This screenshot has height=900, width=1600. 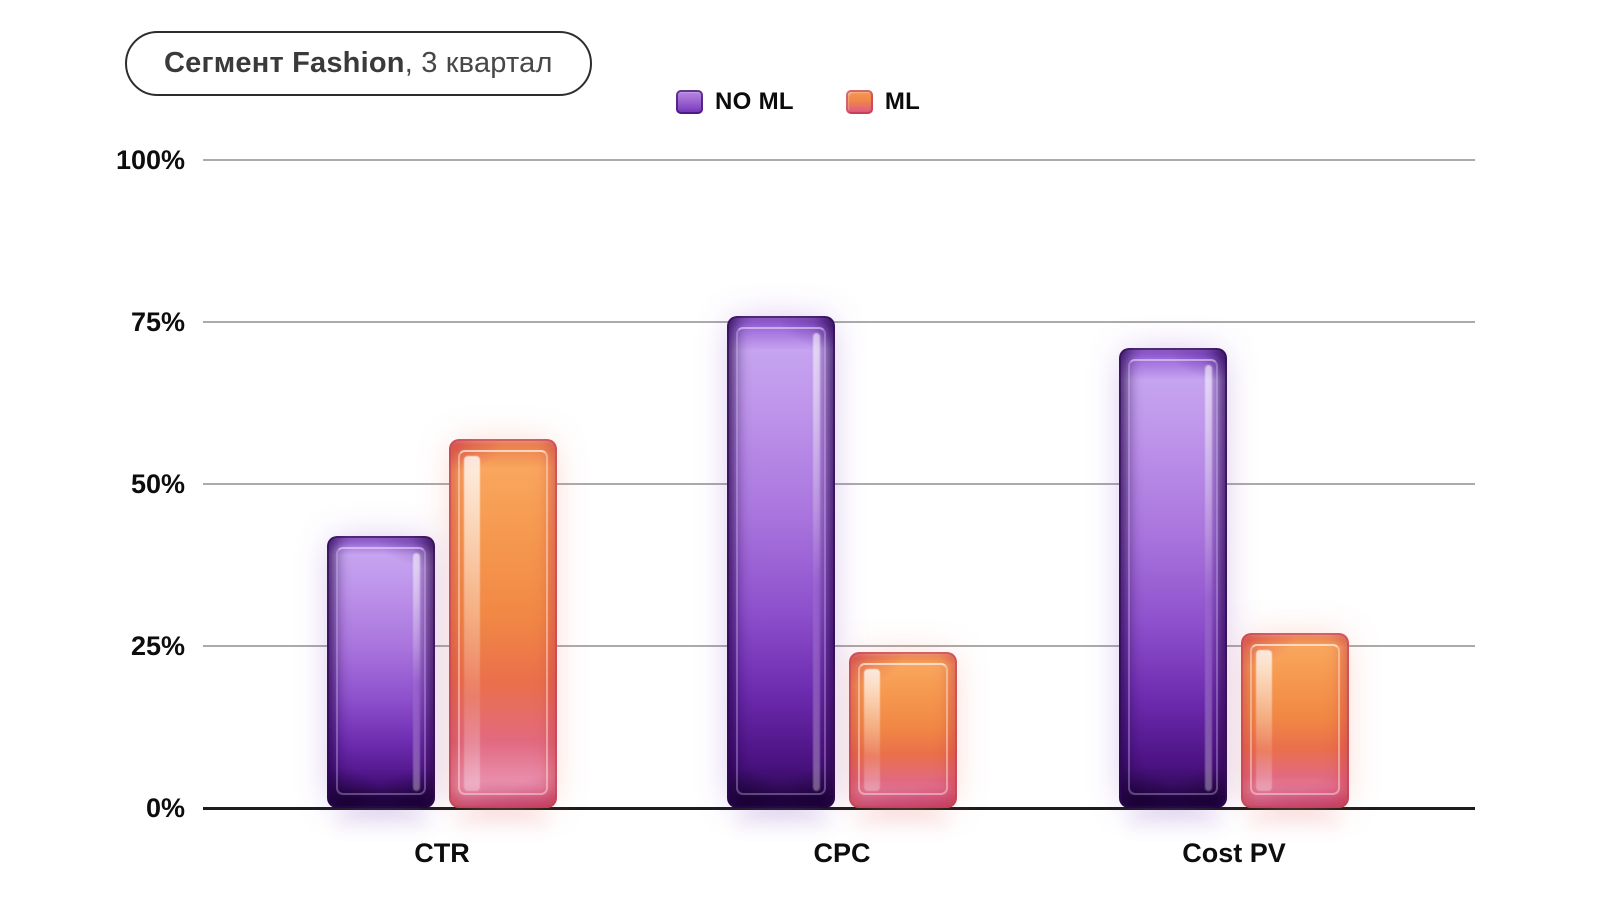 I want to click on y-tick-label-25: 25%, so click(x=157, y=646).